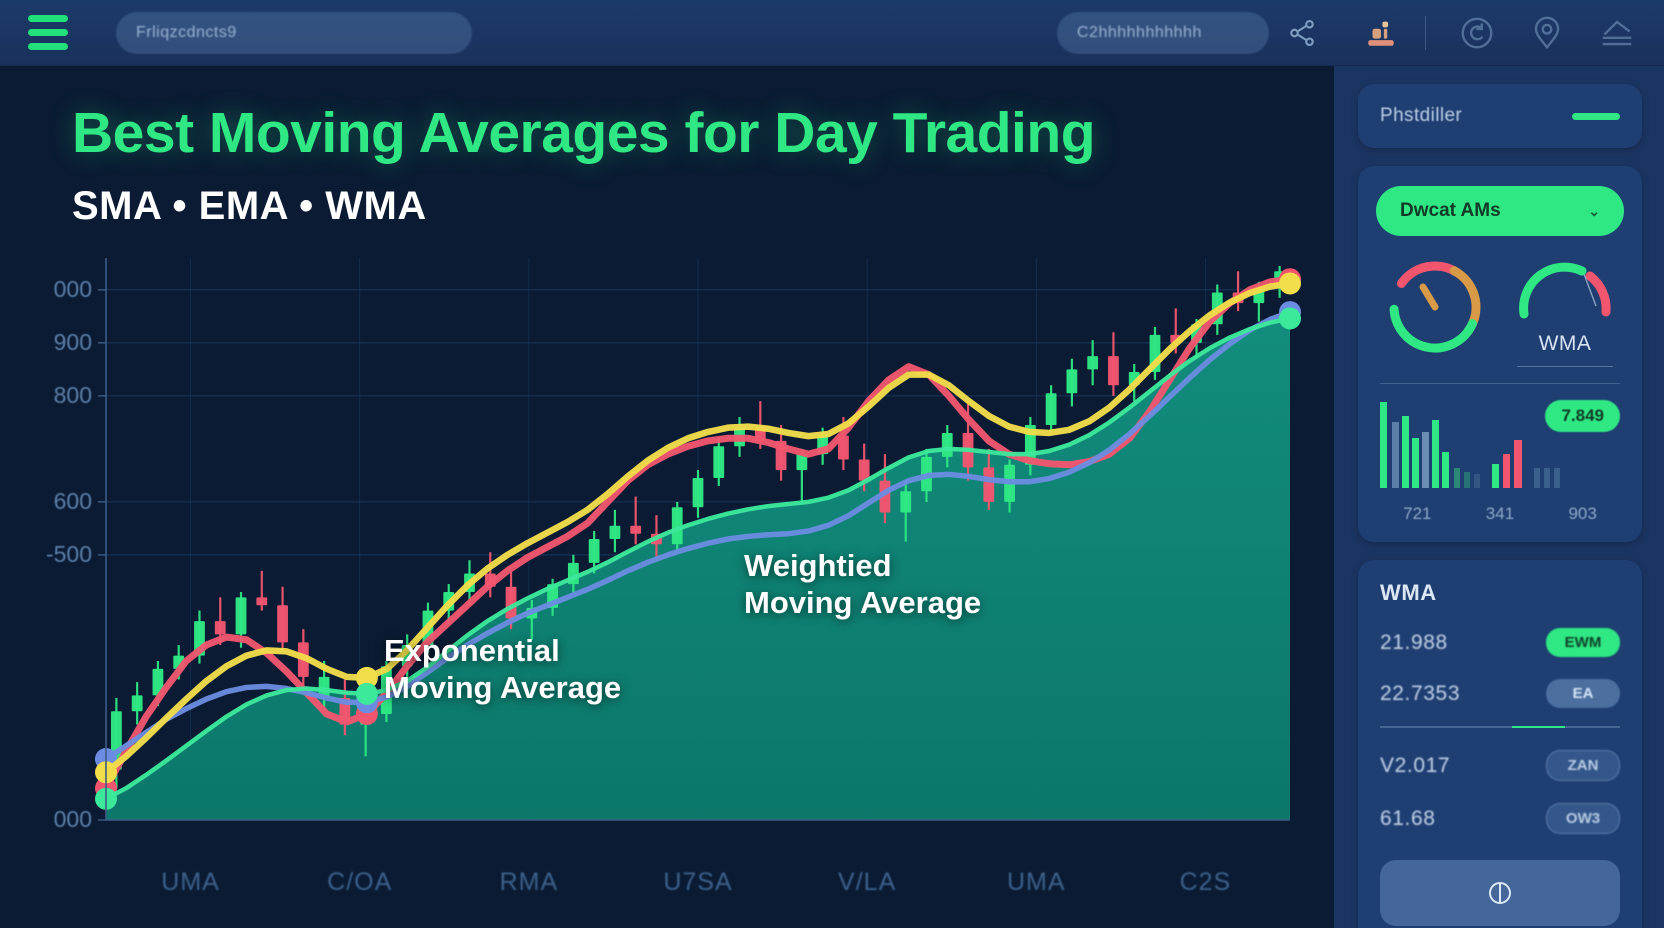  I want to click on top-navigation-bar: Frliqzcdncts9 C2hhhhhhhhhhh, so click(832, 33).